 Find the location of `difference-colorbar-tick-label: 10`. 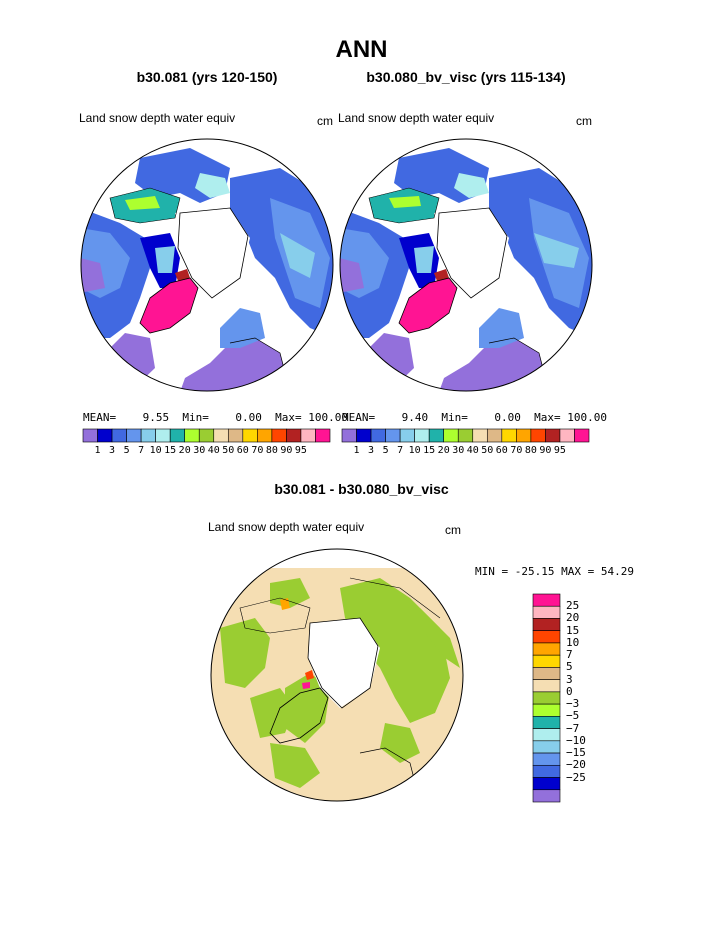

difference-colorbar-tick-label: 10 is located at coordinates (573, 642).